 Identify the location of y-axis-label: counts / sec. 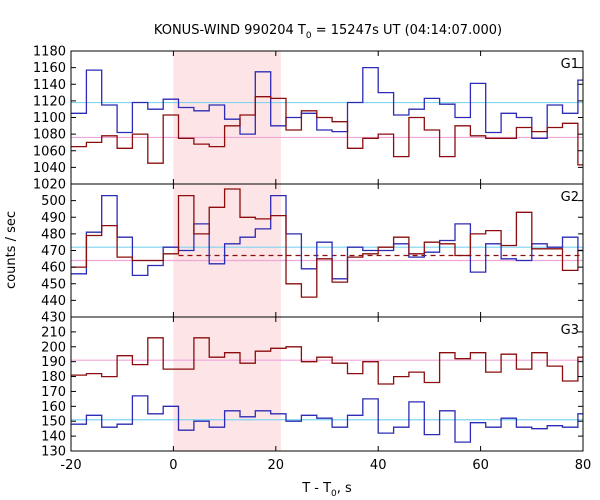
(11, 250).